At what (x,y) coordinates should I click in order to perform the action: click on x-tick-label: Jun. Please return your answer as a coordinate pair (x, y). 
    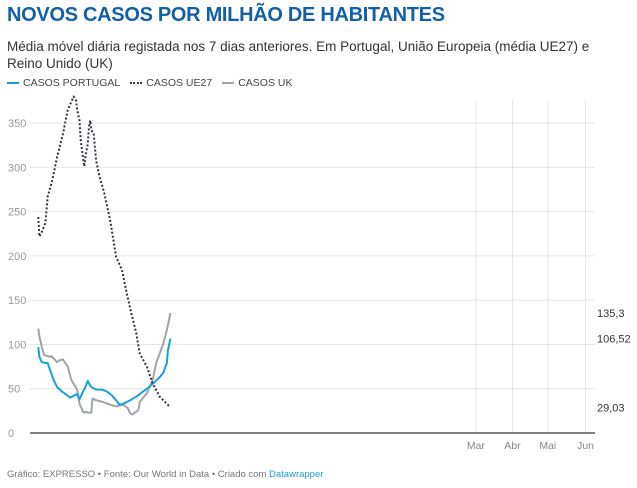
    Looking at the image, I should click on (585, 446).